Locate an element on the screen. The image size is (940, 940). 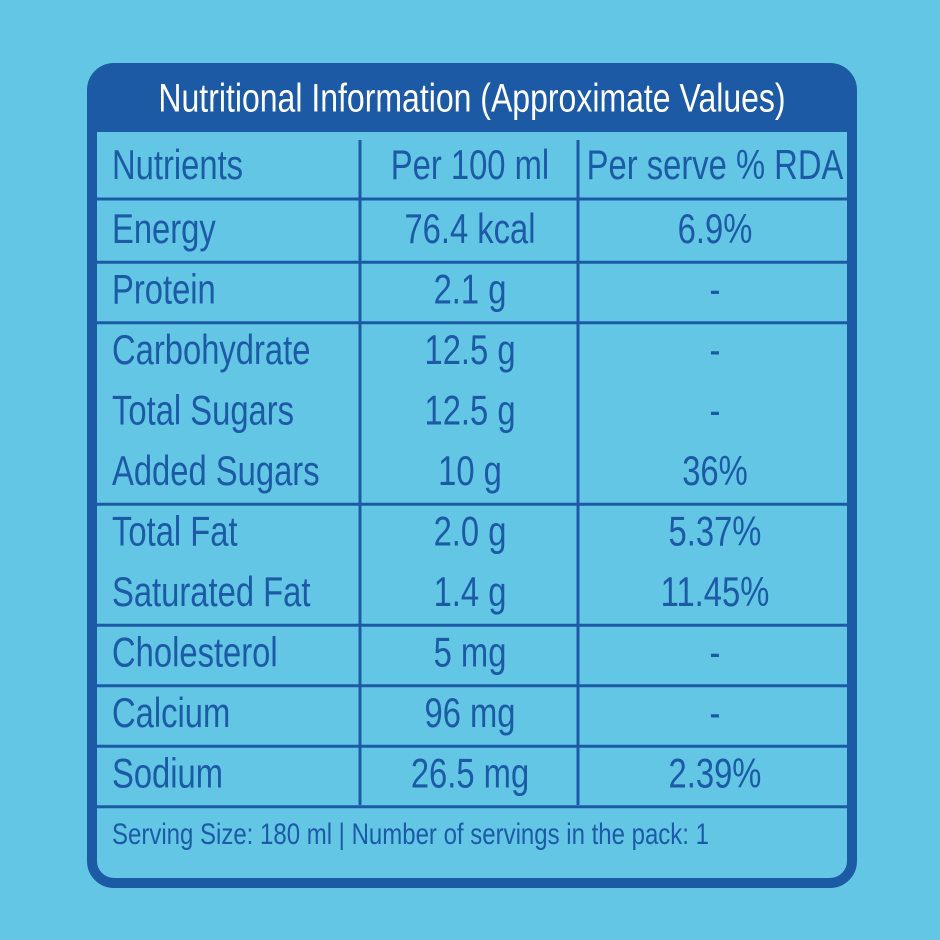
table-cell: Calcium is located at coordinates (171, 712).